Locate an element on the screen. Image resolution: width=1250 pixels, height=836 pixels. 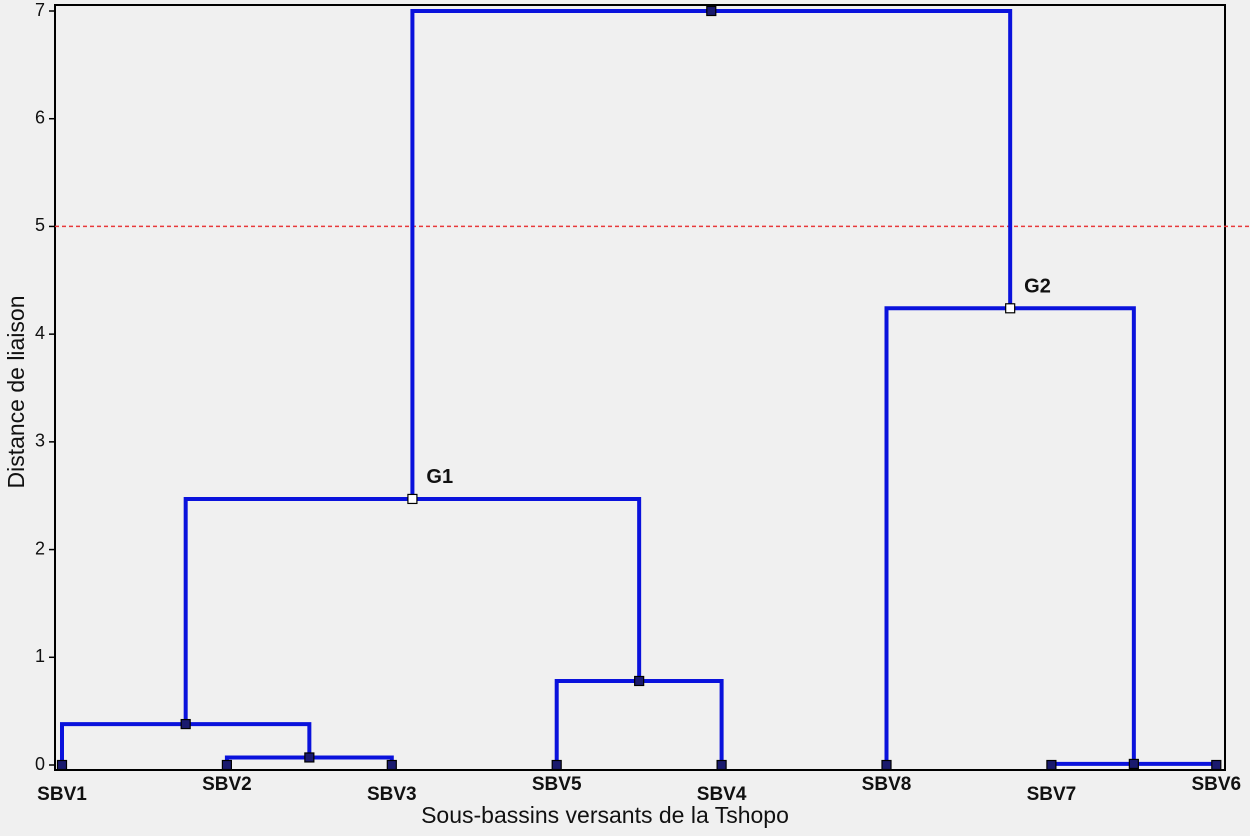
y-tick-label: 1 is located at coordinates (40, 656).